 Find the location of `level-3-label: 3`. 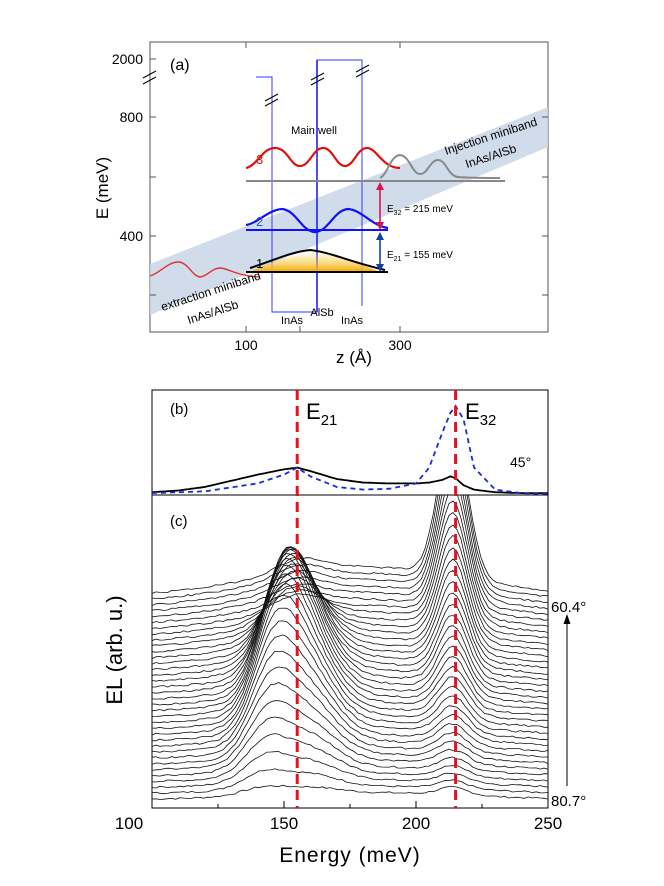

level-3-label: 3 is located at coordinates (259, 159).